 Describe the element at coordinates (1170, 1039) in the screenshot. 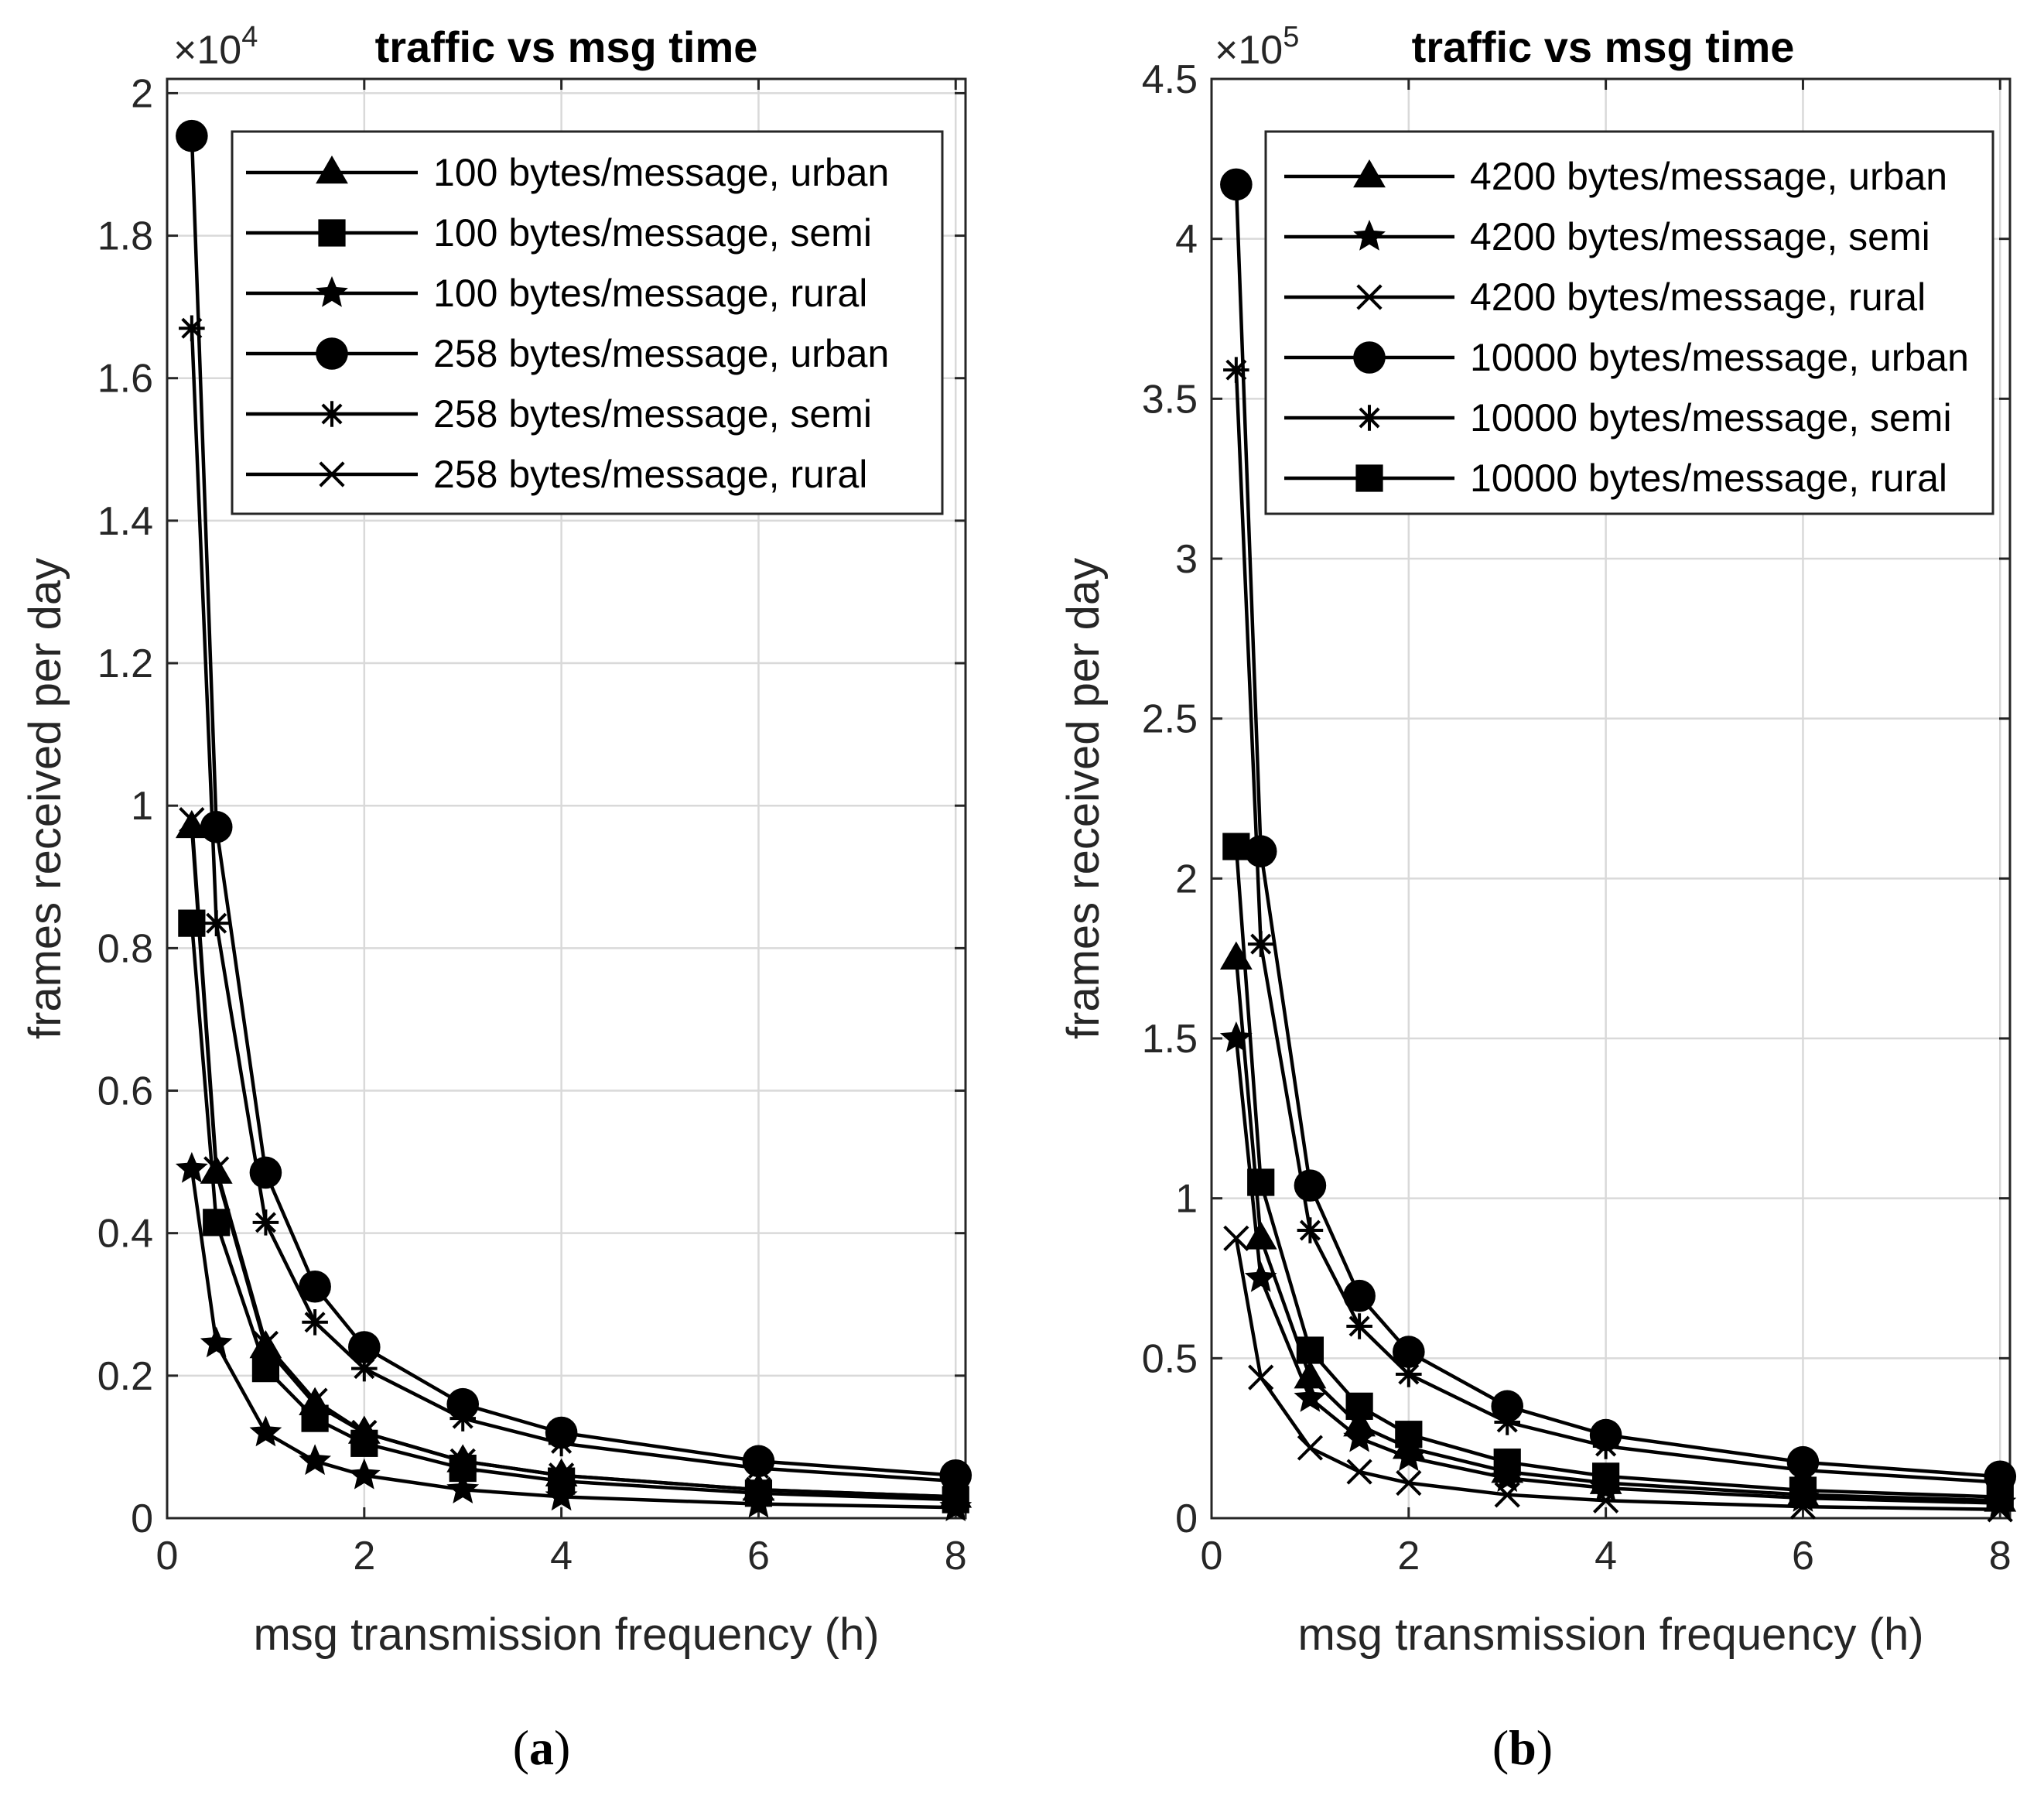

I see `y-tick-label: 1.5` at that location.